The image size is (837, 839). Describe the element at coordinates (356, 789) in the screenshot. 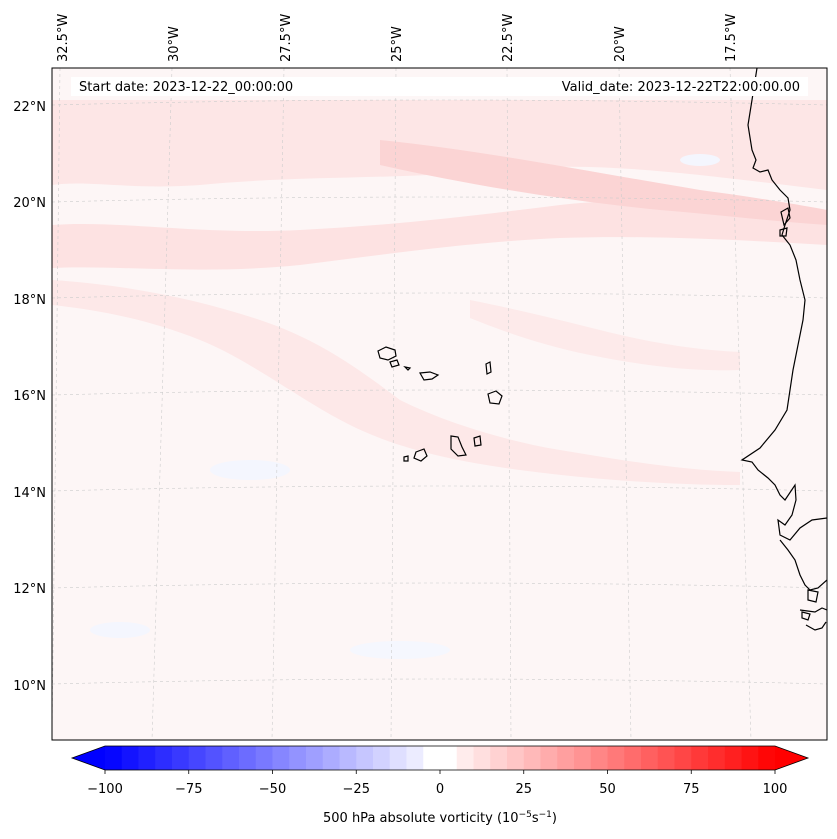

I see `colorbar-tick-label: −25` at that location.